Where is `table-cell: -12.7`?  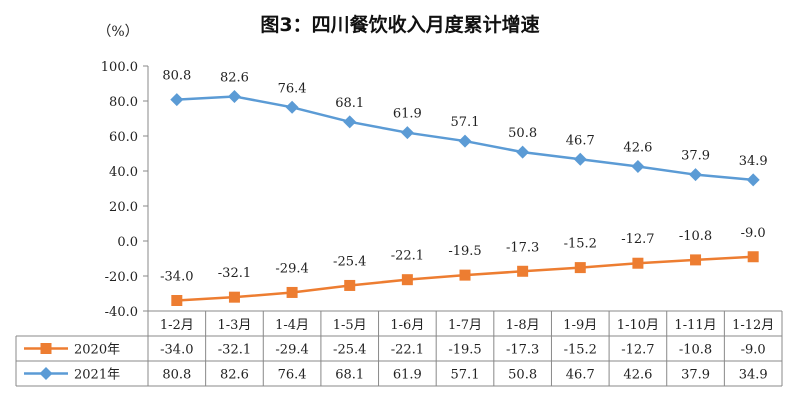 table-cell: -12.7 is located at coordinates (637, 350).